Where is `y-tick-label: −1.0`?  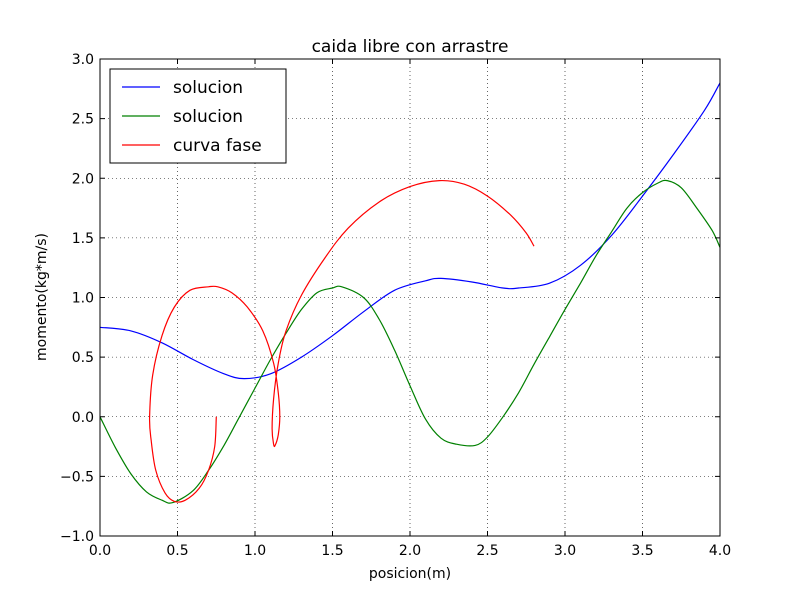 y-tick-label: −1.0 is located at coordinates (77, 537).